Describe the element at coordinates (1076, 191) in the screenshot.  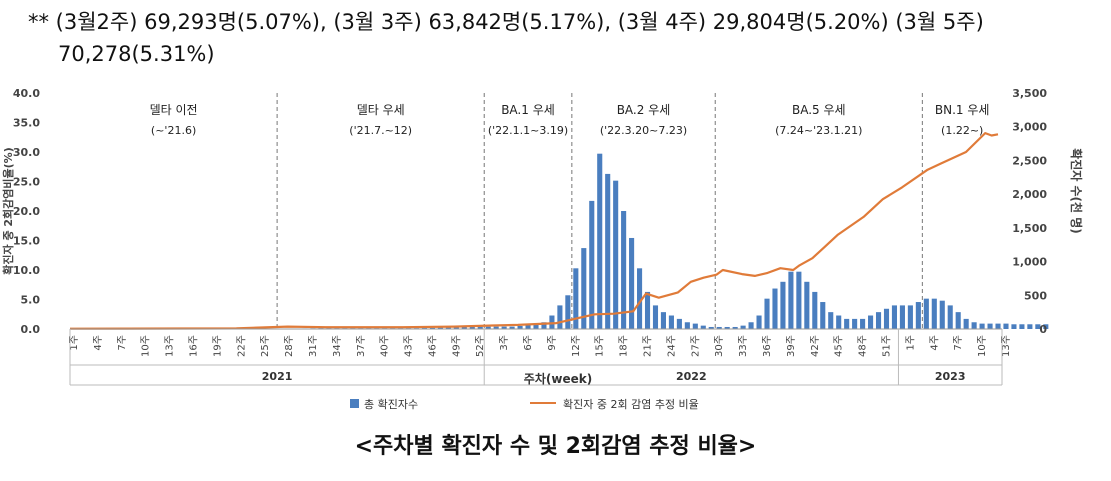
I see `y-right-axis-title: 확진자 수(천 명)` at that location.